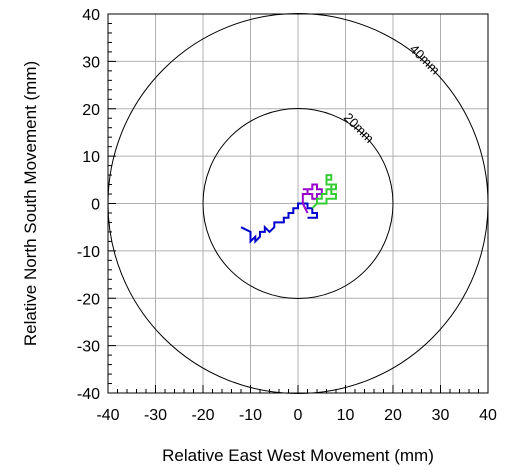 Image resolution: width=526 pixels, height=472 pixels. I want to click on reference-circle, so click(298, 203).